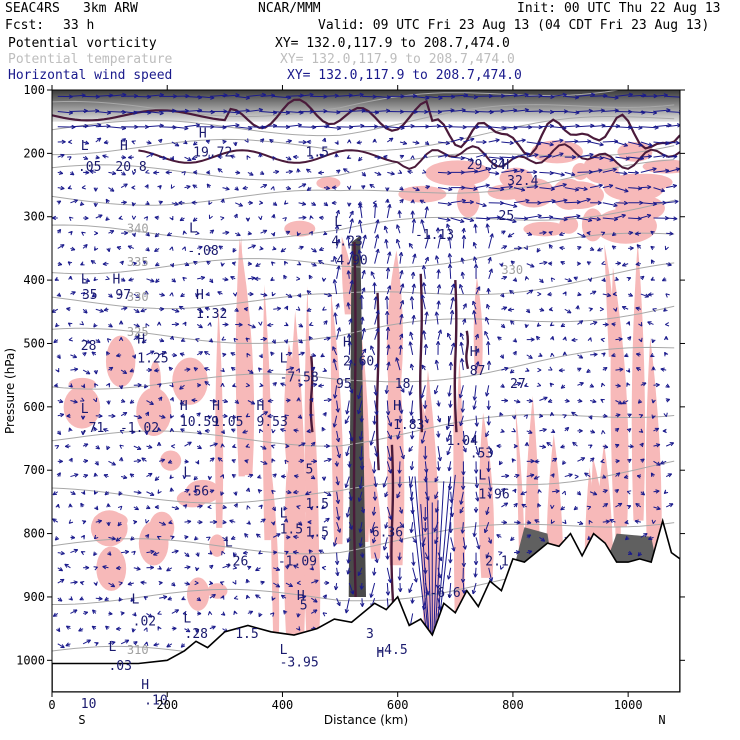  Describe the element at coordinates (112, 647) in the screenshot. I see `field-extremum-label: L` at that location.